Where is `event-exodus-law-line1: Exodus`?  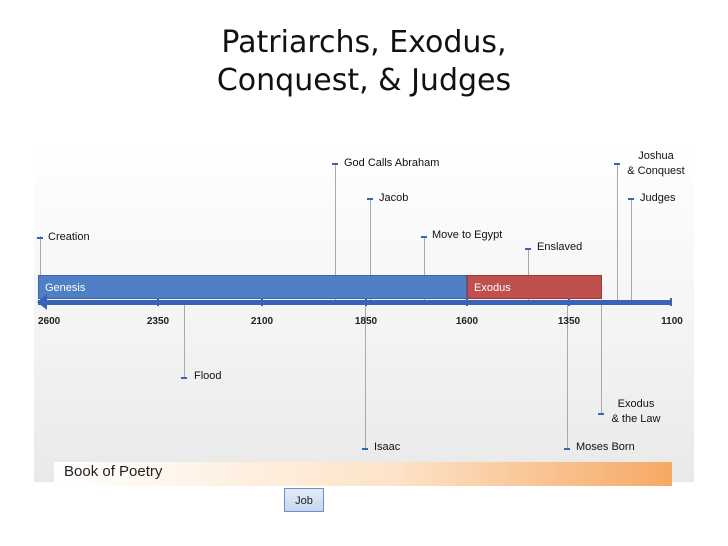
event-exodus-law-line1: Exodus is located at coordinates (636, 404).